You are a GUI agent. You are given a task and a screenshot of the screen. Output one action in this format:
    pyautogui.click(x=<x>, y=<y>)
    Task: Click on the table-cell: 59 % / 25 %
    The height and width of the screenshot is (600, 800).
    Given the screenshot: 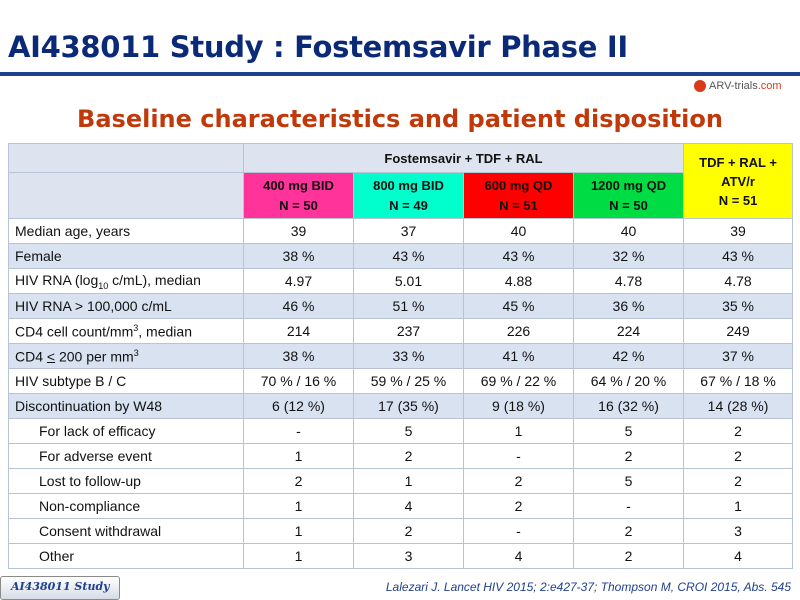 What is the action you would take?
    pyautogui.click(x=408, y=381)
    